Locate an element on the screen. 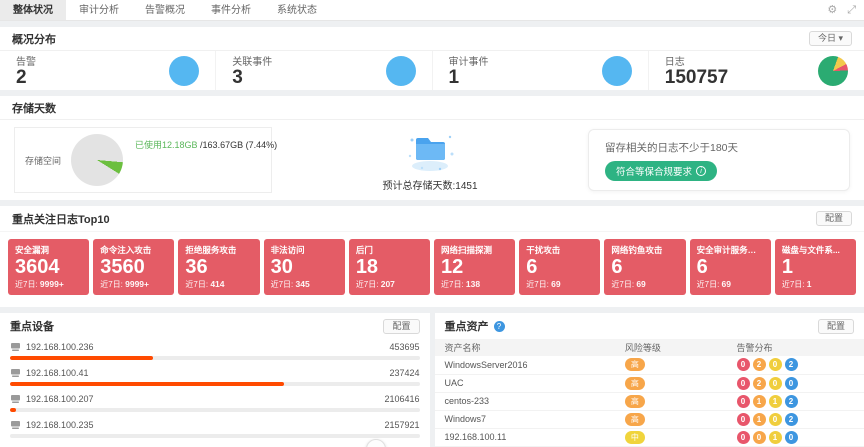 The width and height of the screenshot is (864, 447). log-card-security-vuln: 安全漏洞 3604 近7日: 9999+ is located at coordinates (49, 267).